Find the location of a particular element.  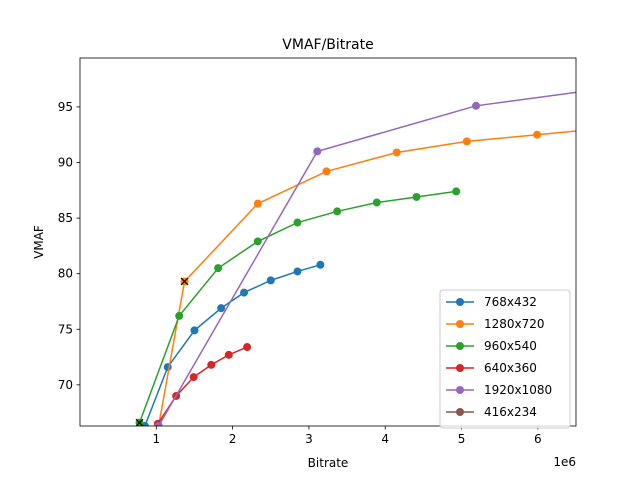

legend-label: 960x540 is located at coordinates (510, 346).